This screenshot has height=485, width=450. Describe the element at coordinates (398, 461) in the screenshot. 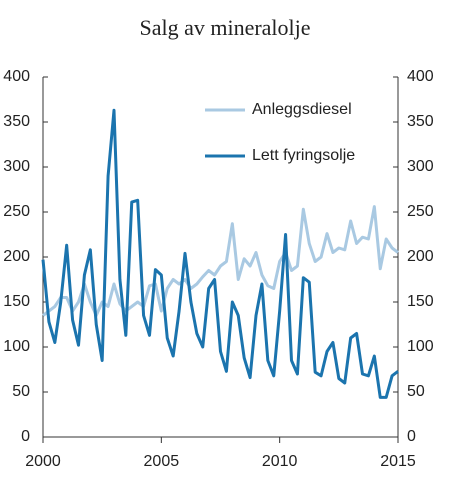

I see `x-tick-label: 2015` at that location.